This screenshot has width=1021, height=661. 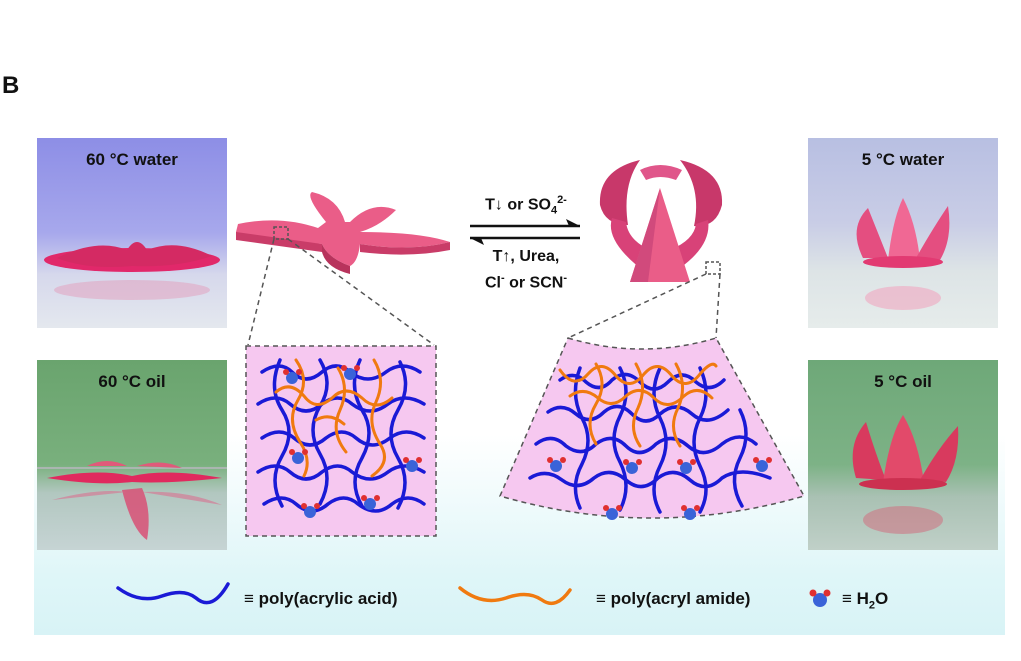 I want to click on reversible-arrows, so click(x=525, y=232).